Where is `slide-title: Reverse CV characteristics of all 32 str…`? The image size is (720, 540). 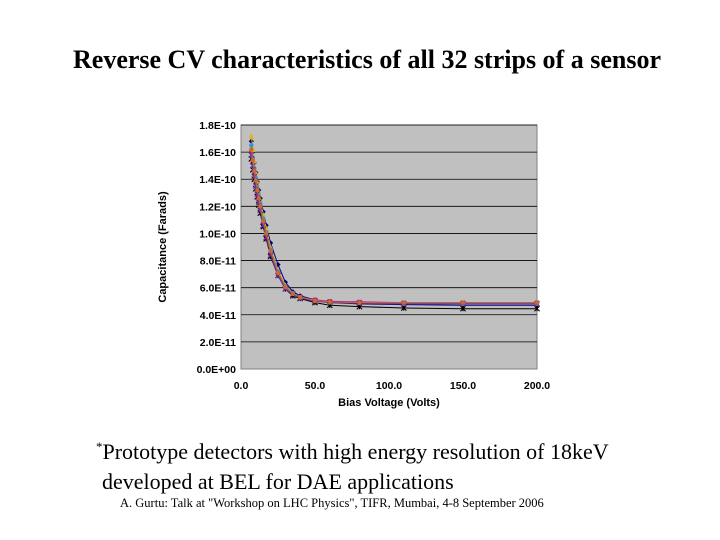
slide-title: Reverse CV characteristics of all 32 str… is located at coordinates (367, 59).